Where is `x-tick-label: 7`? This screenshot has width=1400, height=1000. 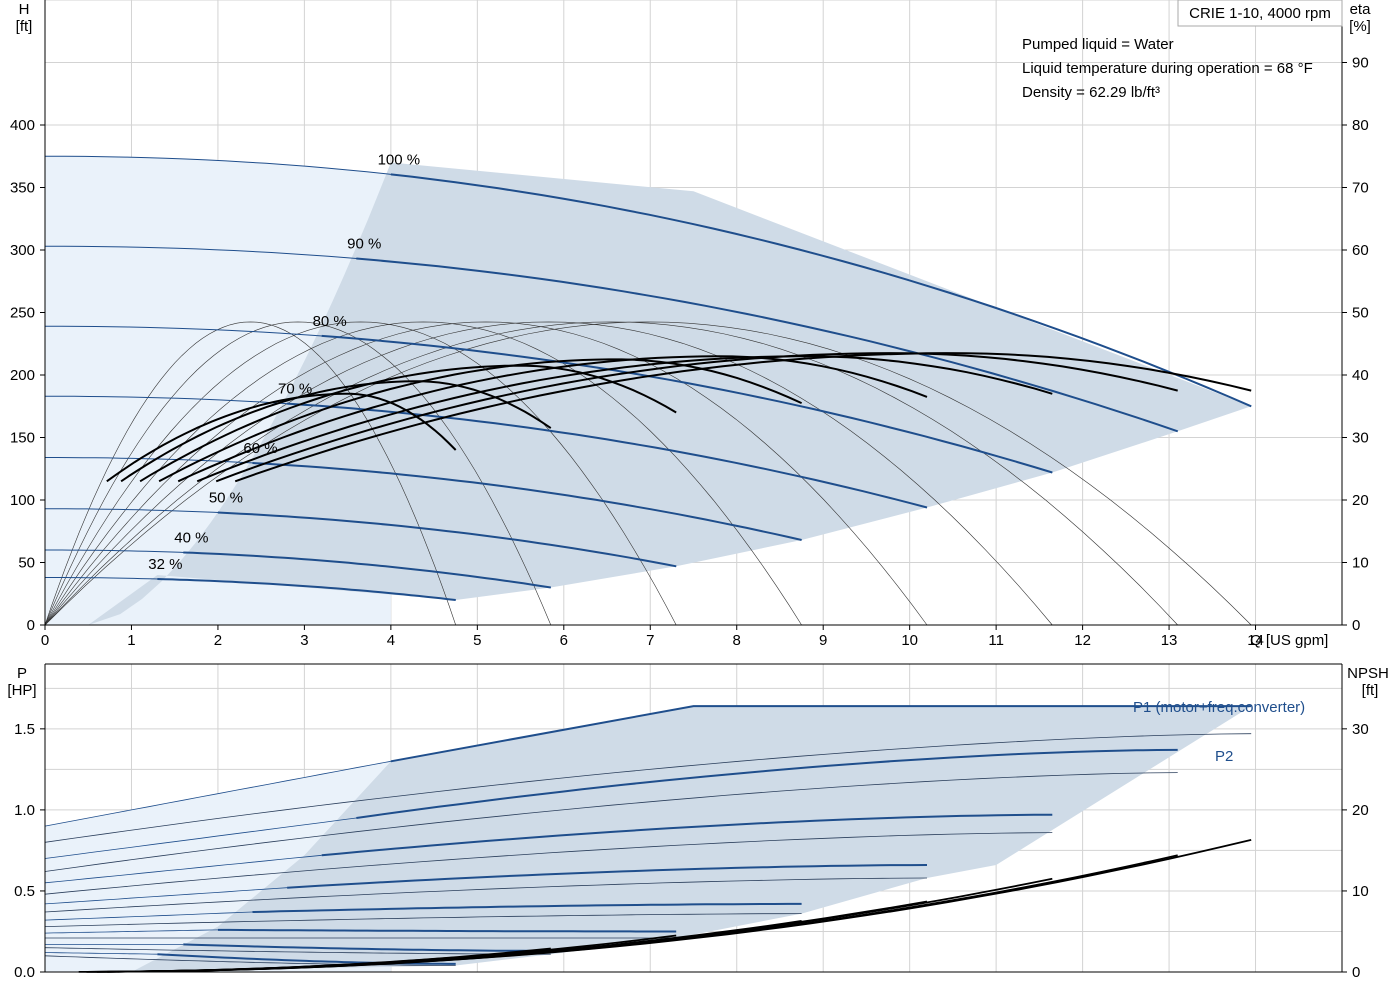 x-tick-label: 7 is located at coordinates (650, 640).